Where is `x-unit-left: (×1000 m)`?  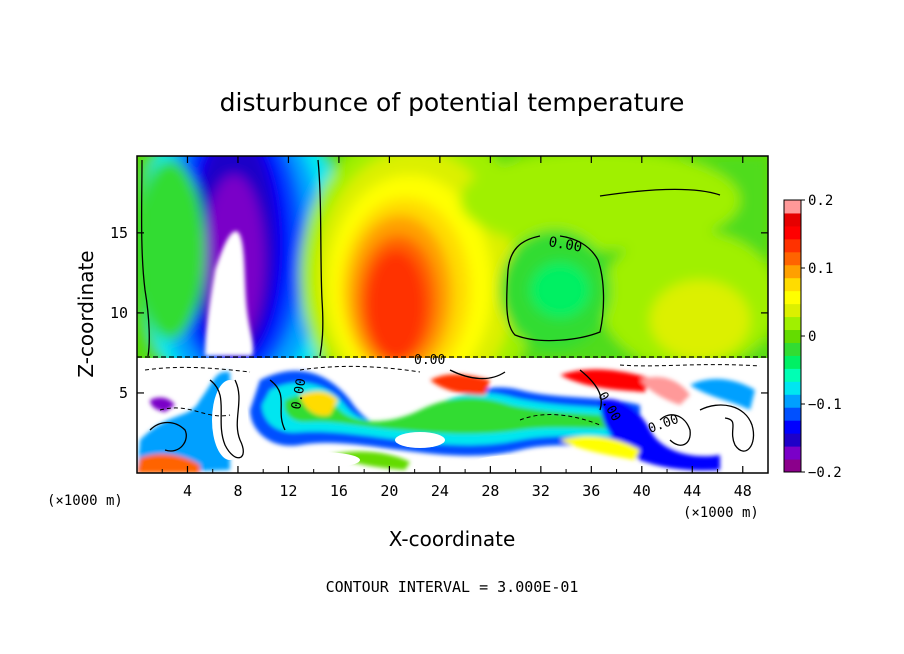 x-unit-left: (×1000 m) is located at coordinates (85, 501).